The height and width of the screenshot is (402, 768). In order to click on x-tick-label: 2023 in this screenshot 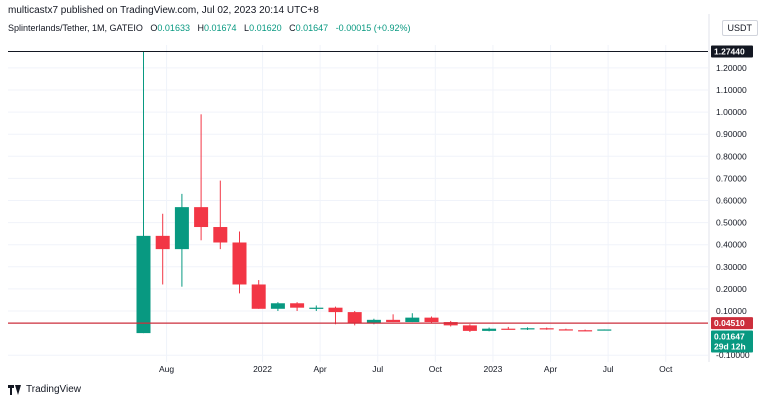, I will do `click(492, 369)`.